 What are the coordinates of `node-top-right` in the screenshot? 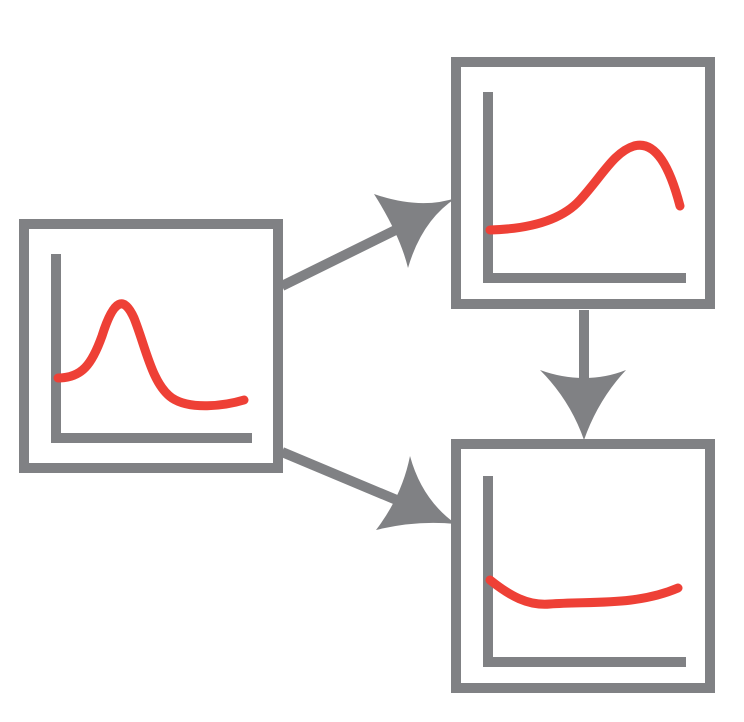 It's located at (583, 183).